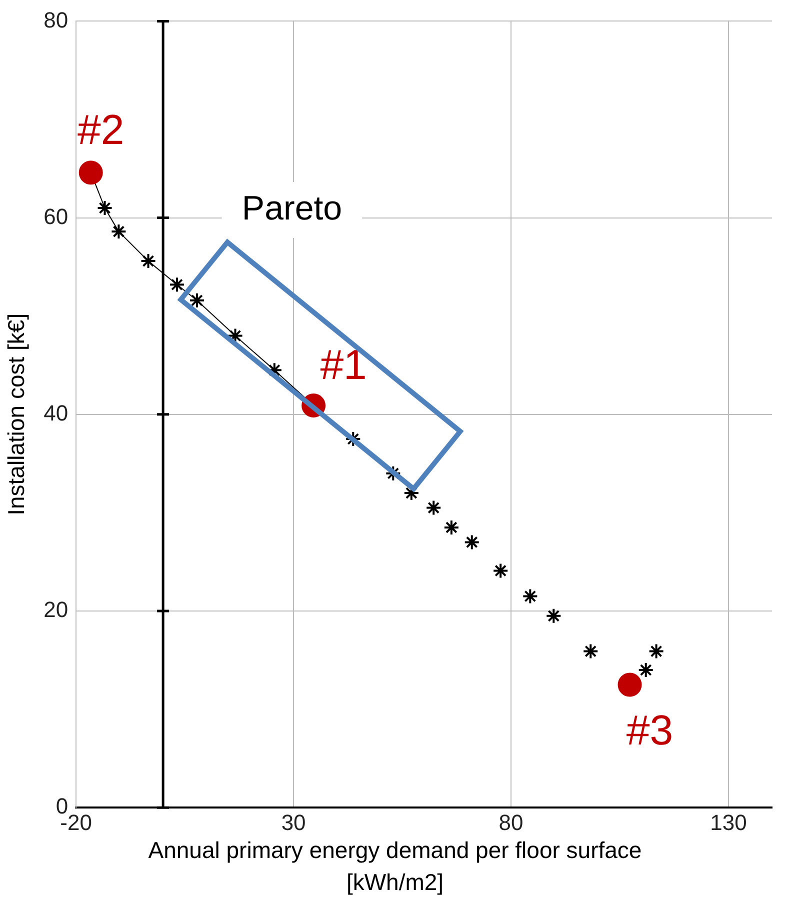  Describe the element at coordinates (343, 364) in the screenshot. I see `annotation: #1` at that location.